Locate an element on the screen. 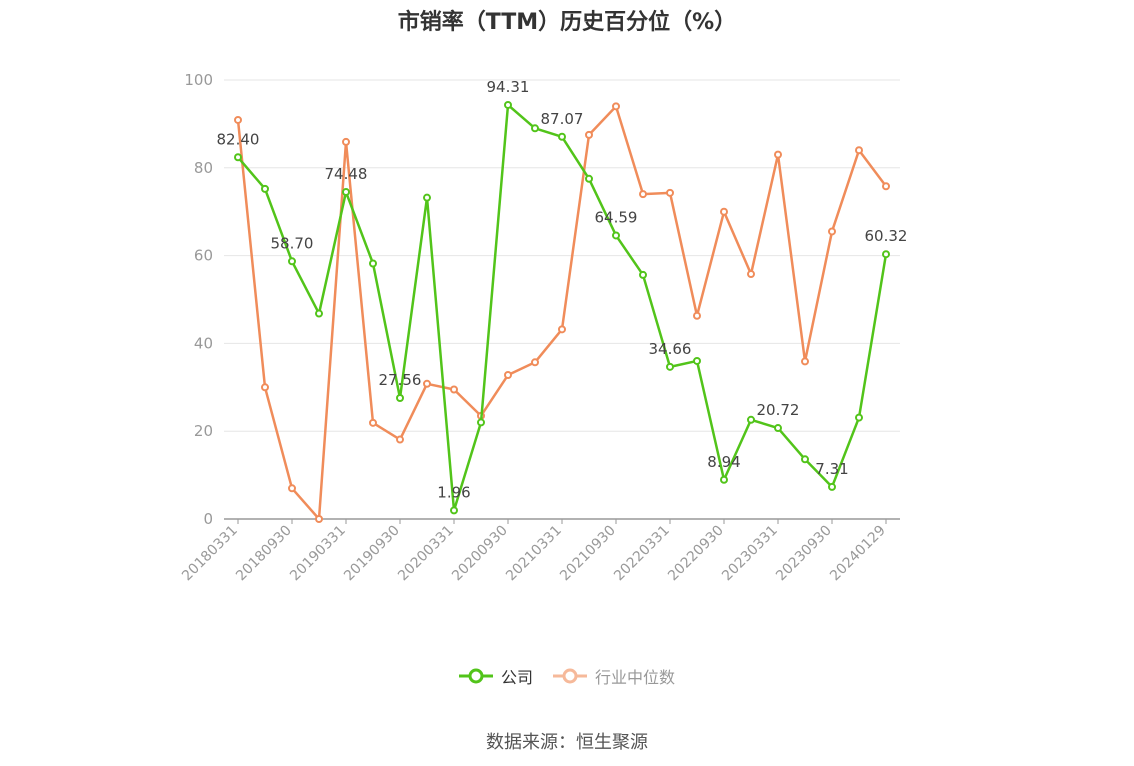 This screenshot has height=766, width=1134. y-tick-label: 0 is located at coordinates (208, 519).